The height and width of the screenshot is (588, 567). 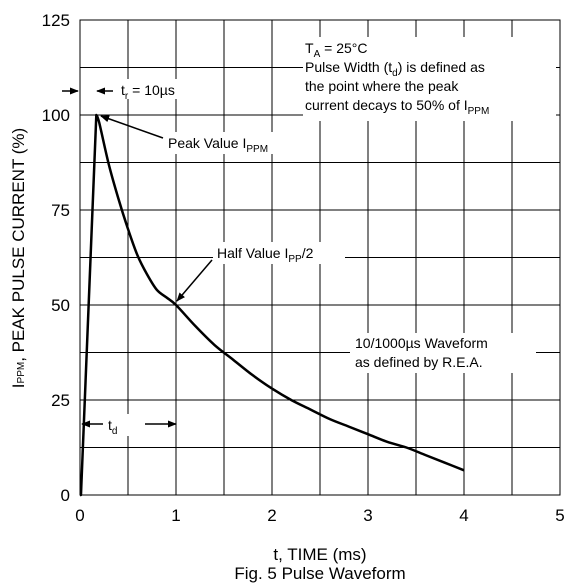 What do you see at coordinates (56, 258) in the screenshot?
I see `y-tick-labels: 0 25 50 75 100 125` at bounding box center [56, 258].